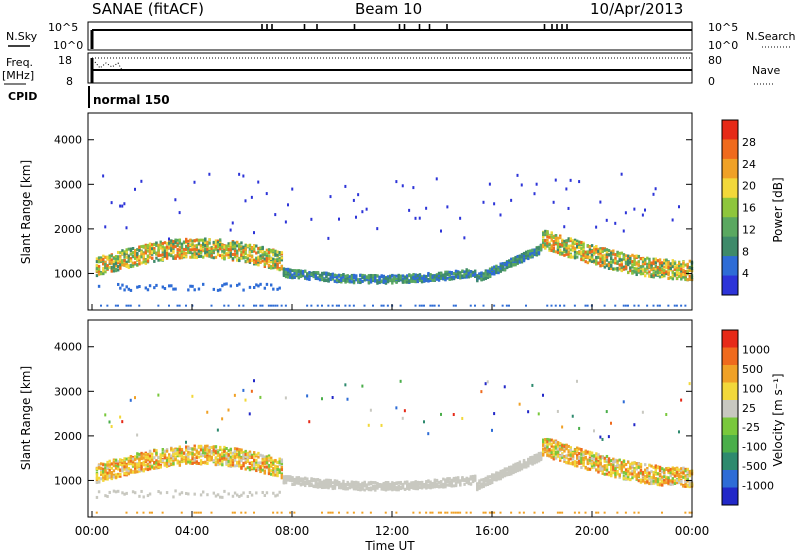  I want to click on colorbar-tick-label: 28, so click(749, 142).